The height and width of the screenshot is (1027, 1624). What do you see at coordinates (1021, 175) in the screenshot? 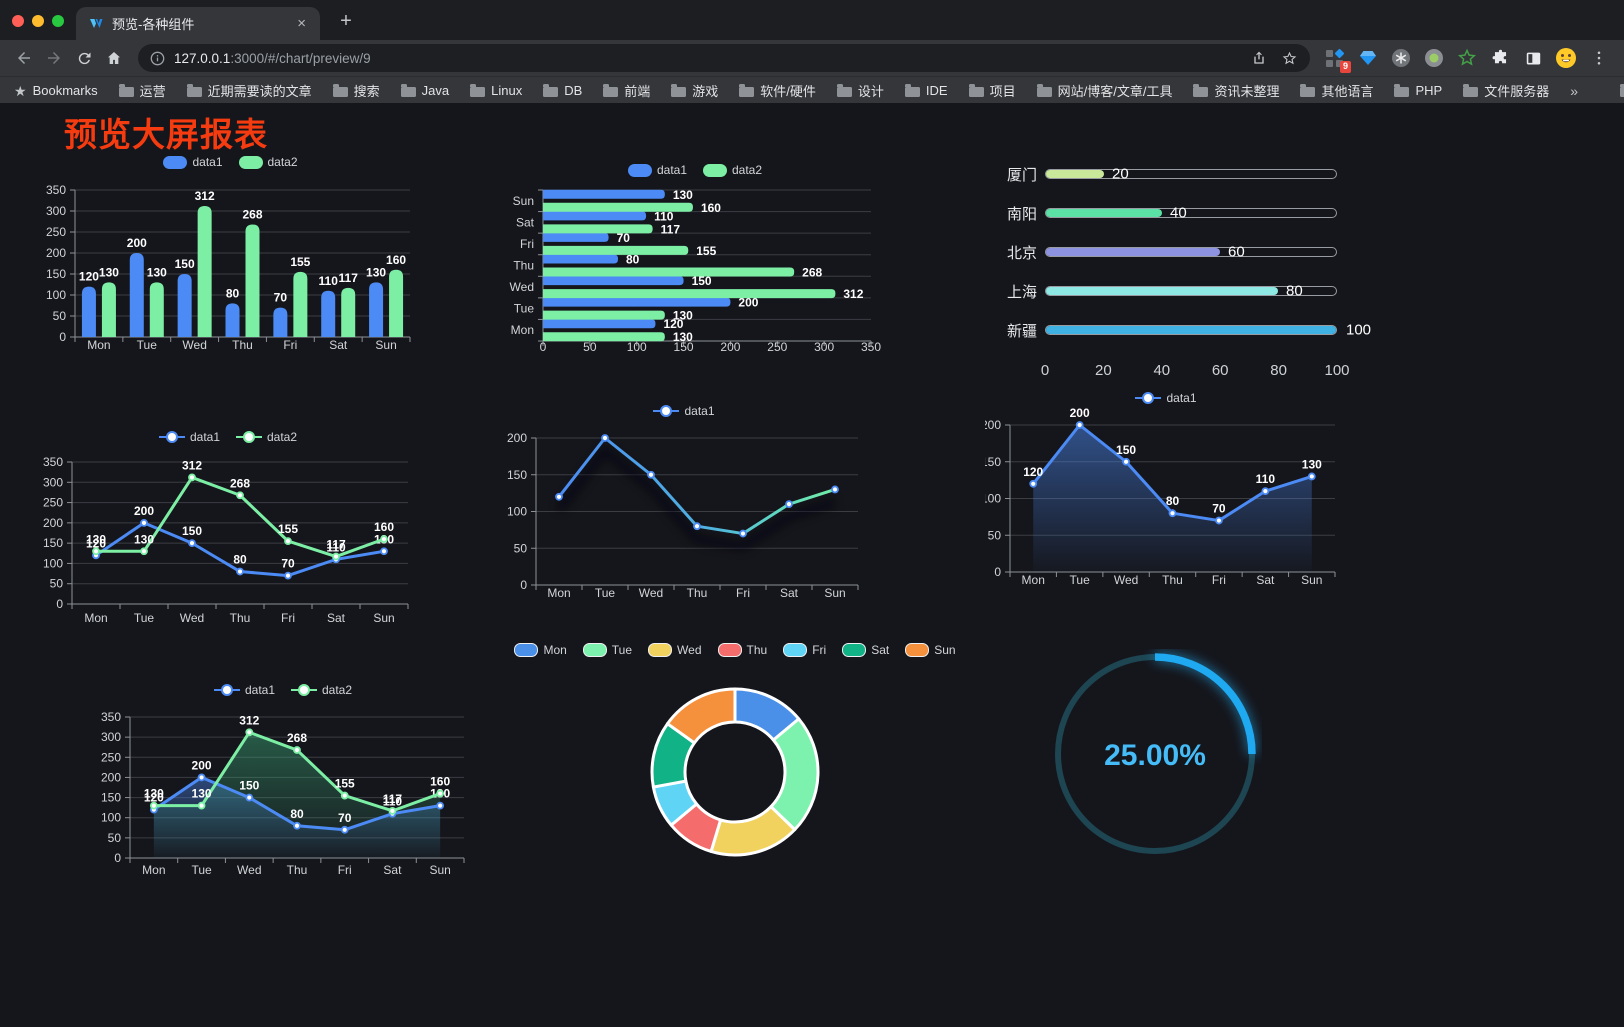
I see `progress-label: 厦门` at bounding box center [1021, 175].